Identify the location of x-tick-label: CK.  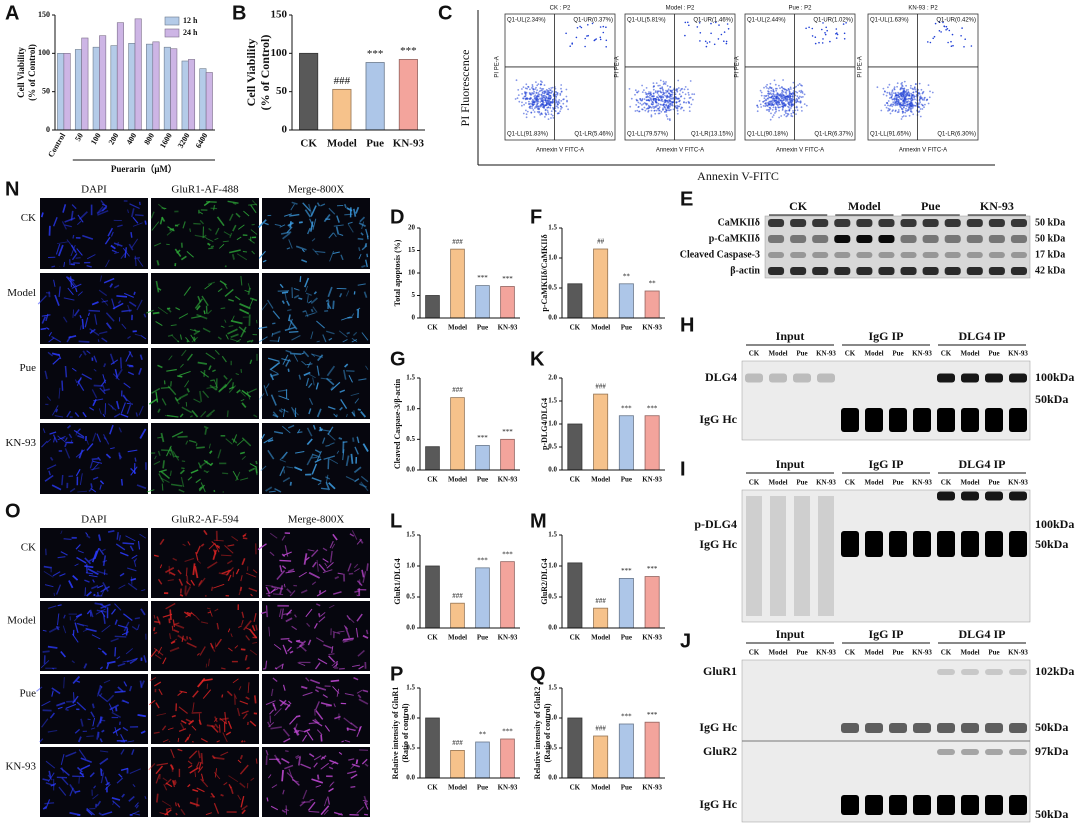
(575, 328).